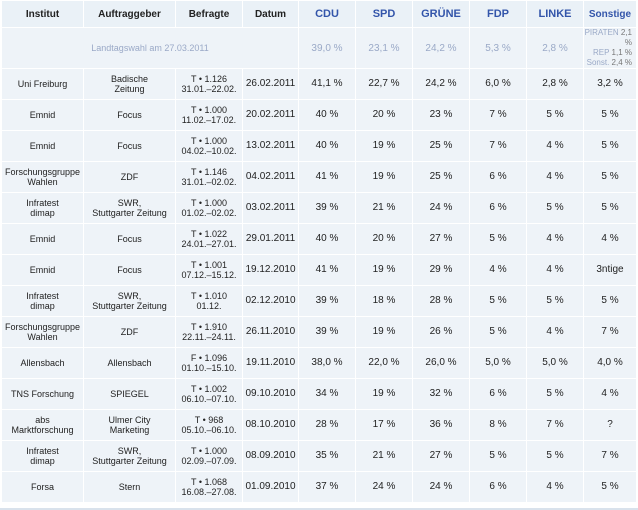 The image size is (638, 510). What do you see at coordinates (42, 461) in the screenshot?
I see `cell-institut-line: dimap` at bounding box center [42, 461].